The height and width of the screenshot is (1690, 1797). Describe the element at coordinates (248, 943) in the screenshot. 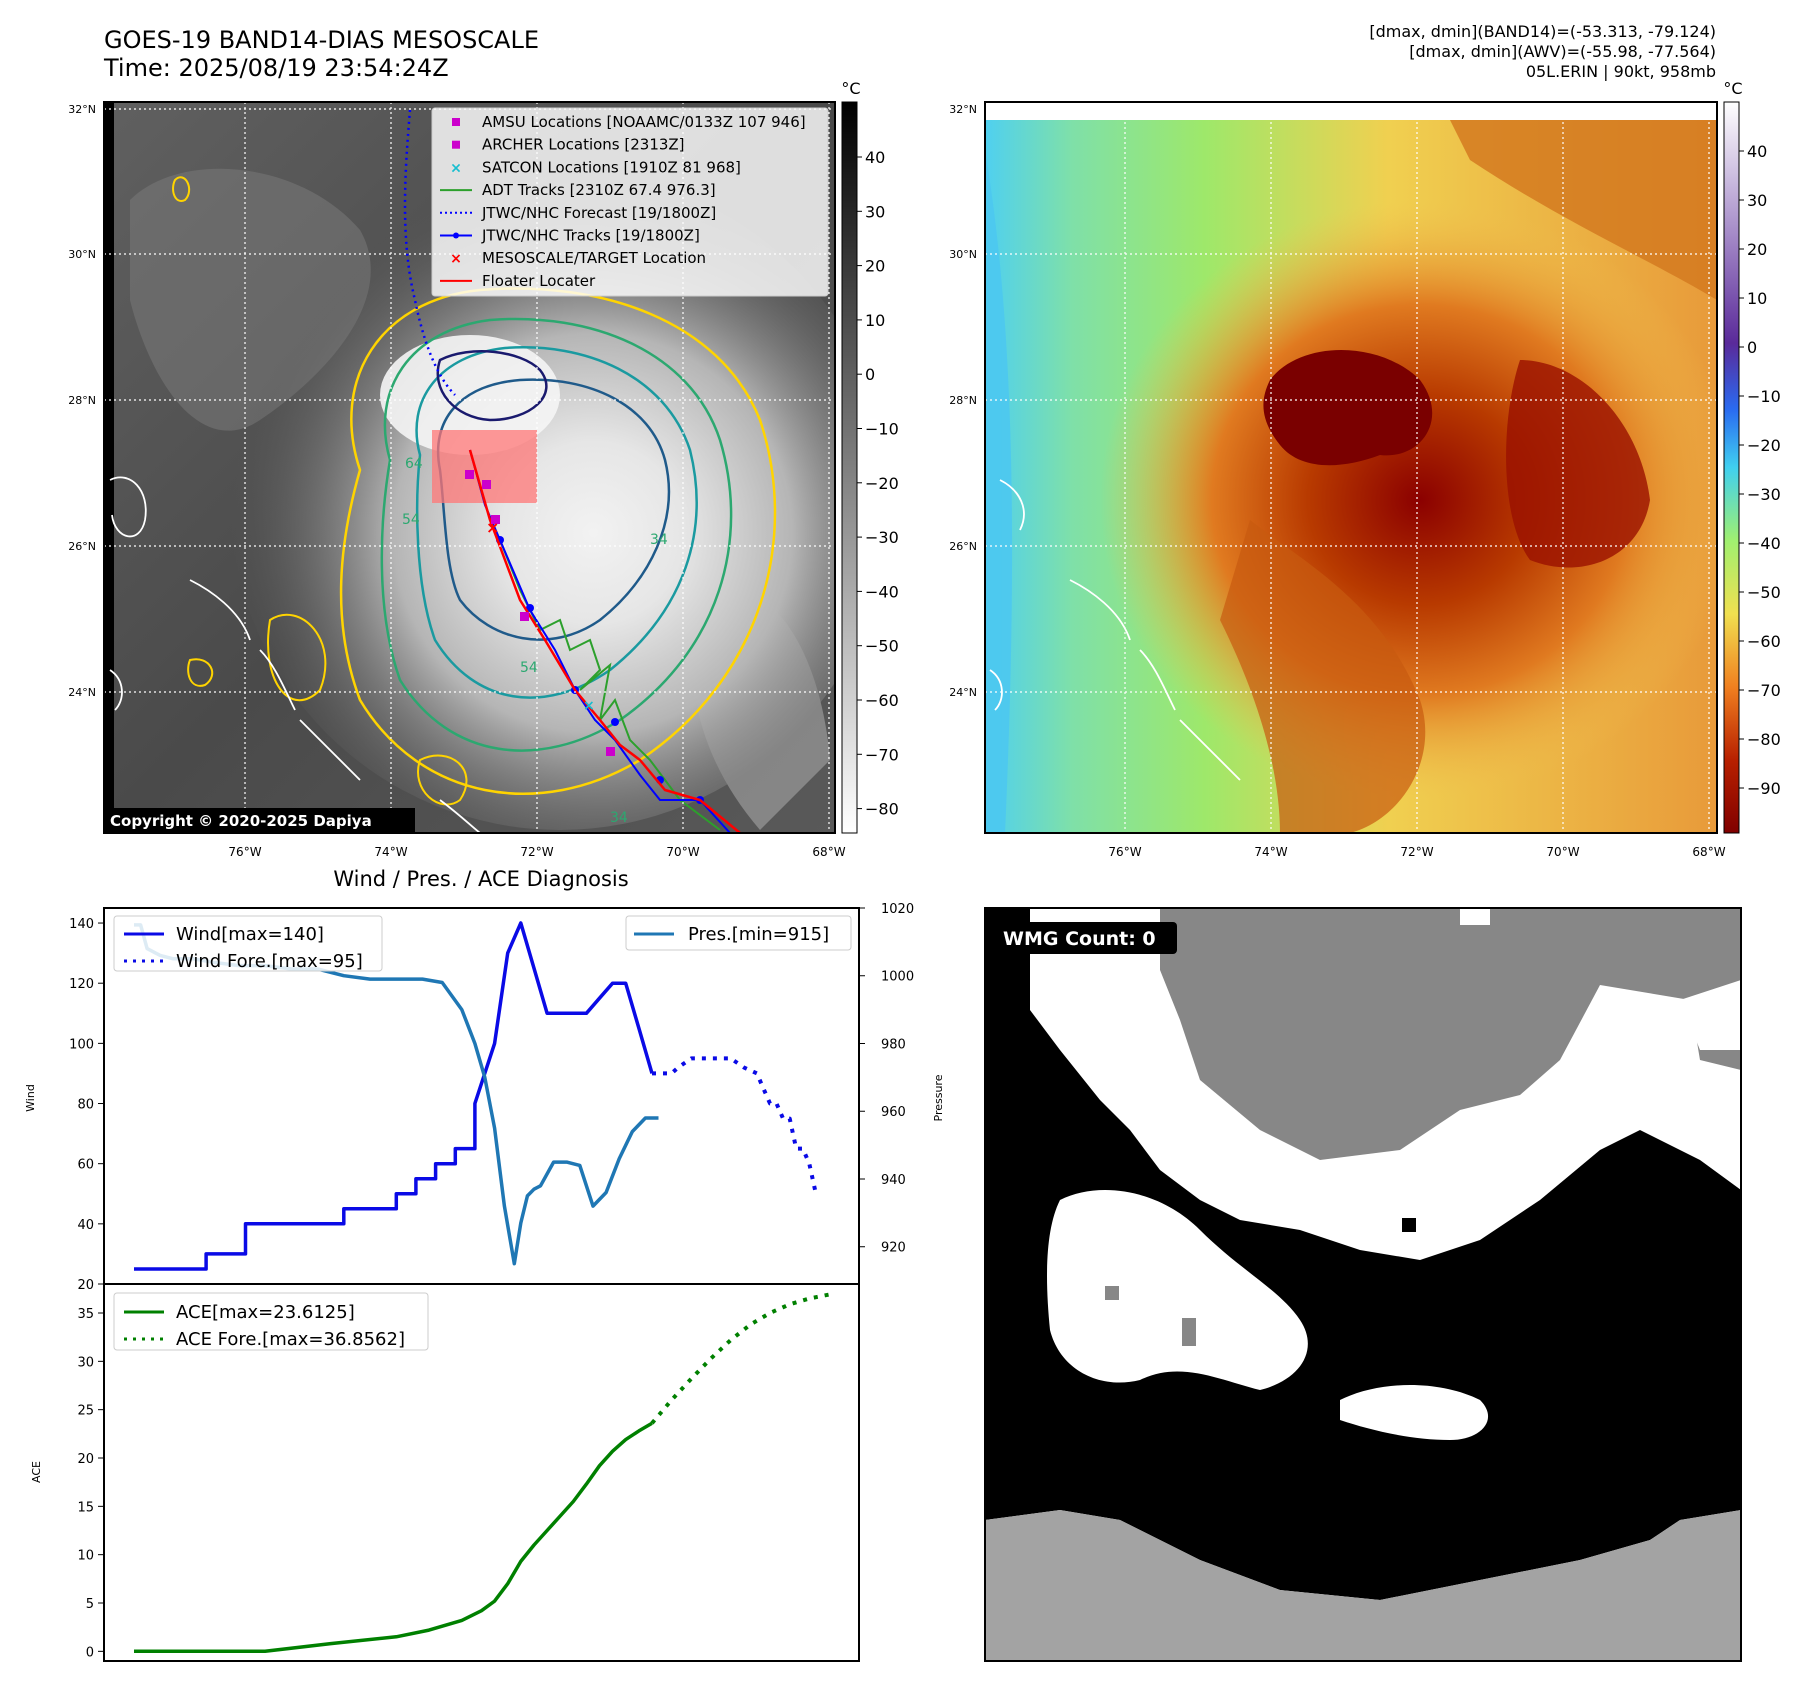

I see `wind-legend: Wind[max=140] Wind Fore.[max=95]` at that location.